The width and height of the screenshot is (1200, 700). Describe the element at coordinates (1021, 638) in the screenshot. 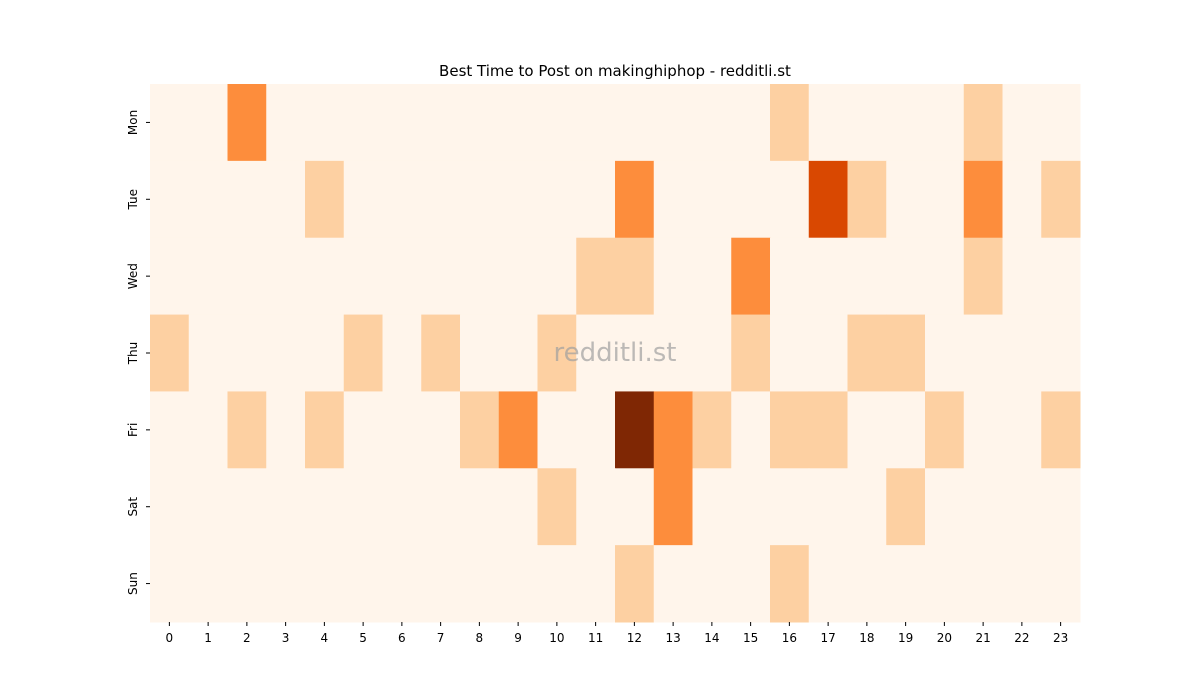

I see `x-tick-label: 22` at that location.